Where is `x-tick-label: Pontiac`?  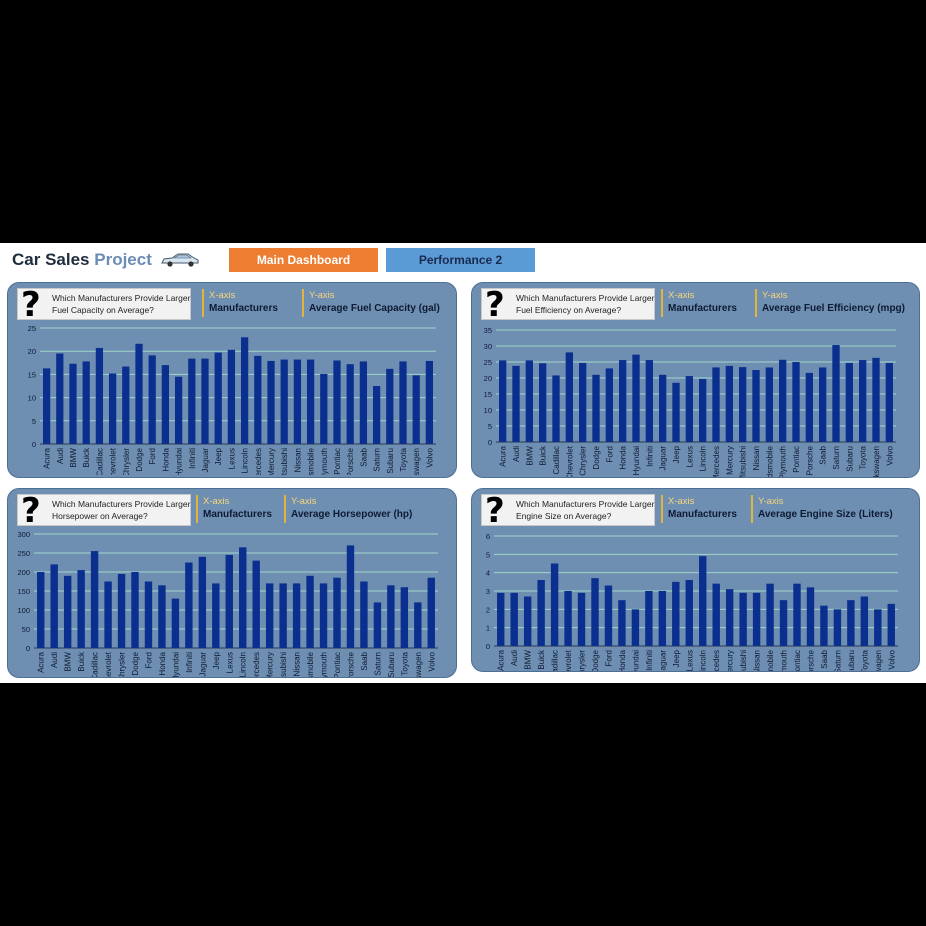 x-tick-label: Pontiac is located at coordinates (337, 461).